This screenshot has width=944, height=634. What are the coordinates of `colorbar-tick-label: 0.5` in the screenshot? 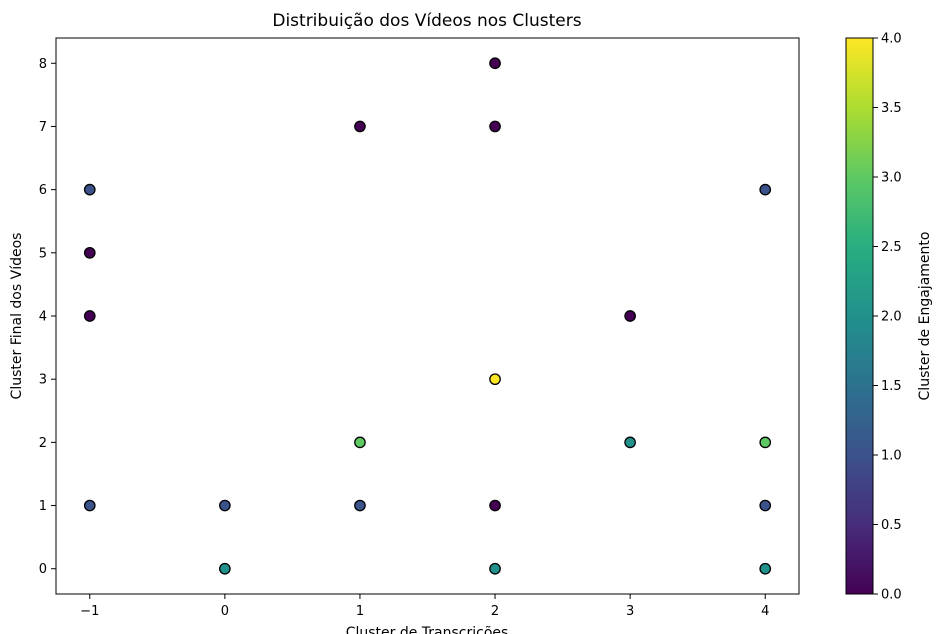 It's located at (891, 525).